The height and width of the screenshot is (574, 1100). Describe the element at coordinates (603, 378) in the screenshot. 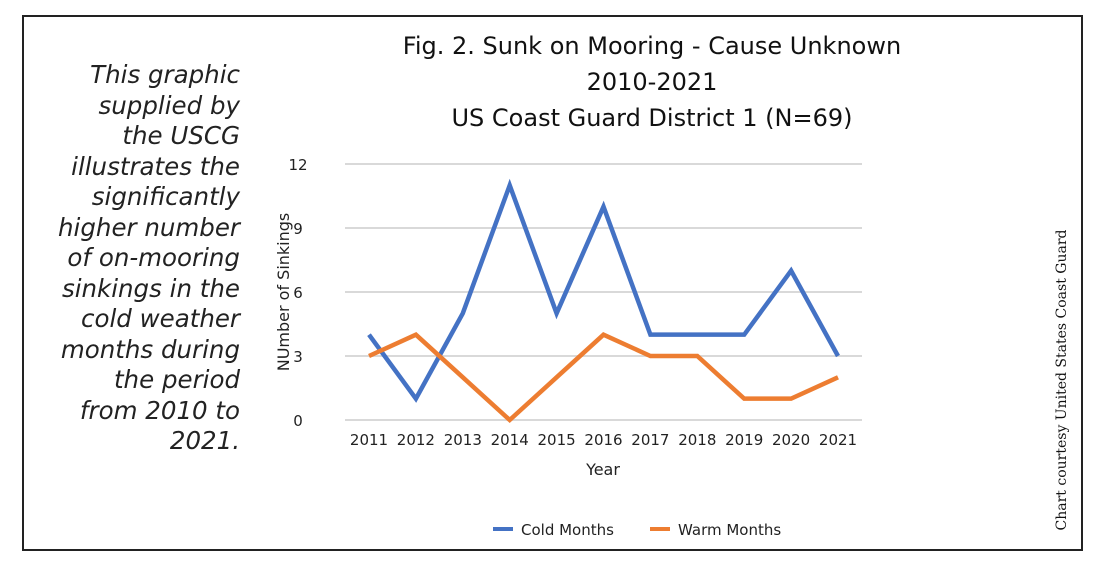

I see `series-line-warm` at that location.